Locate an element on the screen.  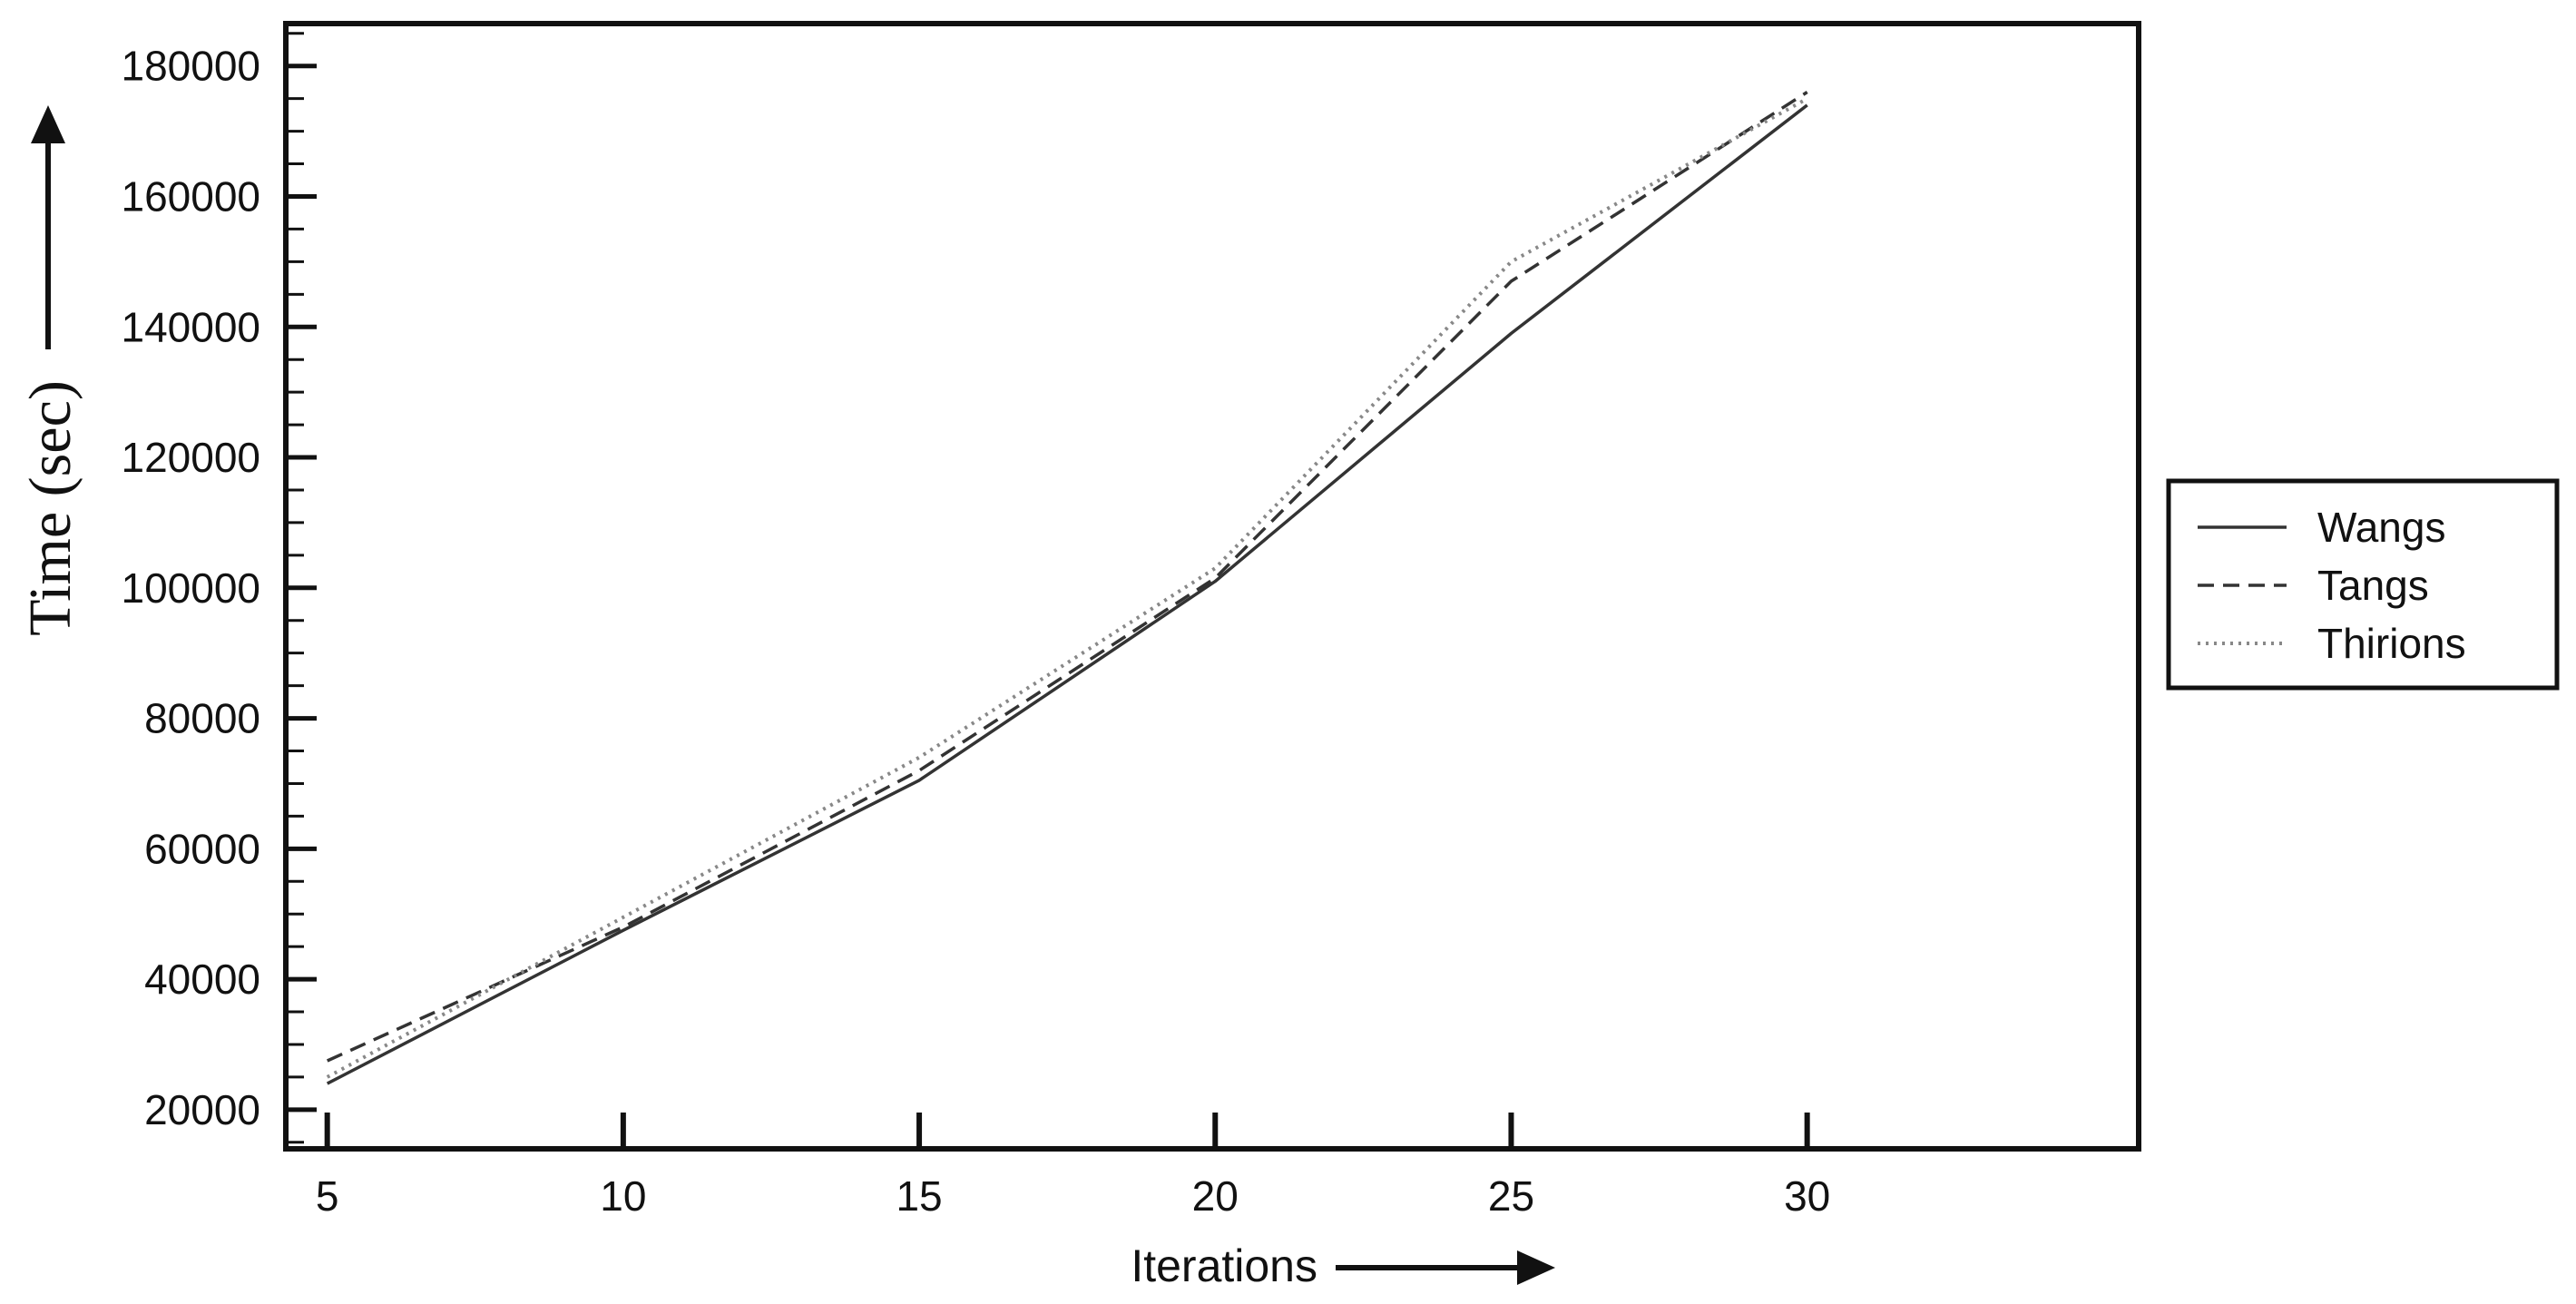
legend-label-tangs: Tangs is located at coordinates (2373, 585).